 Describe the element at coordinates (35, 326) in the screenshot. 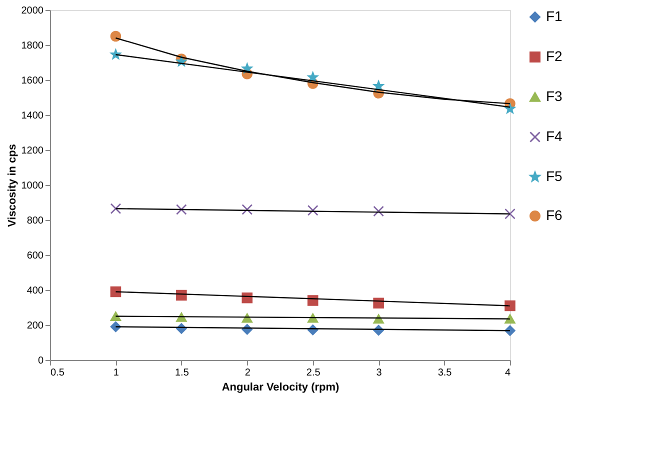

I see `y-tick-label: 200` at that location.